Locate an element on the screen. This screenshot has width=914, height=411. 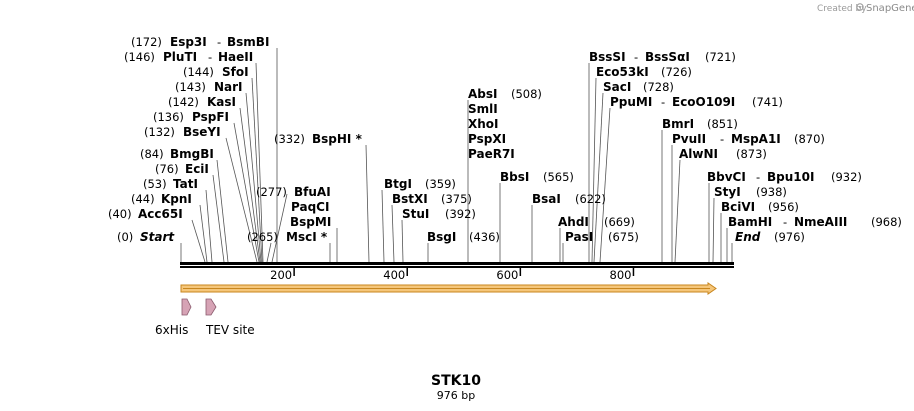
site-acc65i: (40) Acc65I is located at coordinates (145, 214).